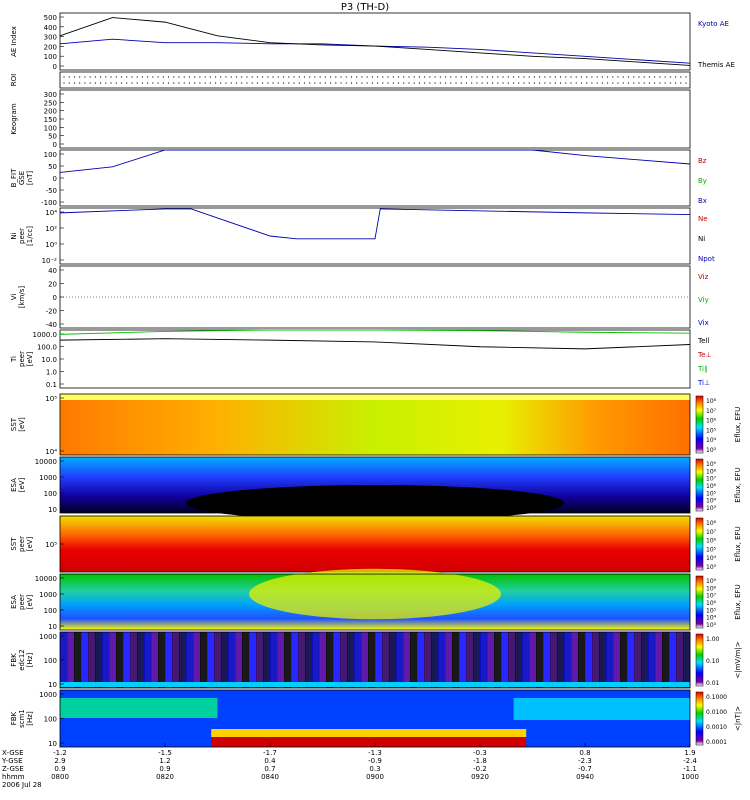 The height and width of the screenshot is (800, 750). I want to click on ytick-label: 100.0, so click(47, 348).